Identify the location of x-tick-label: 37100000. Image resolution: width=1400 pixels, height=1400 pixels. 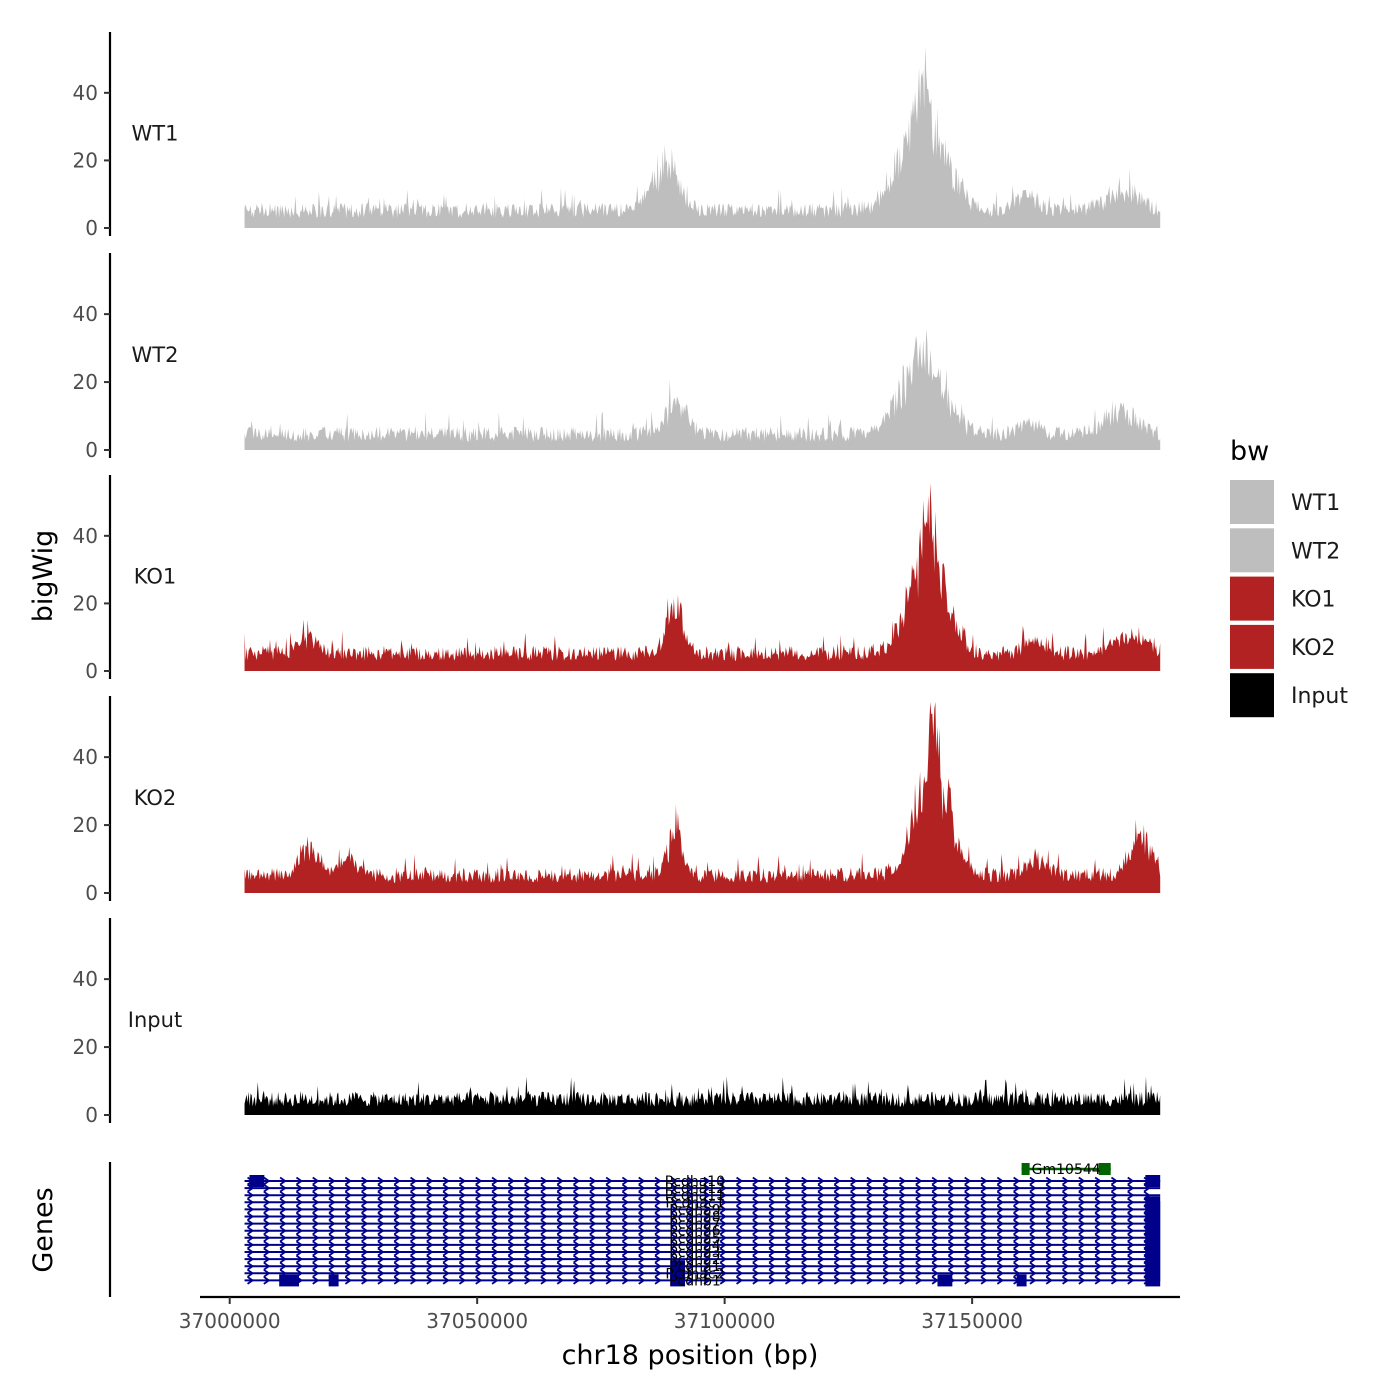
(725, 1321).